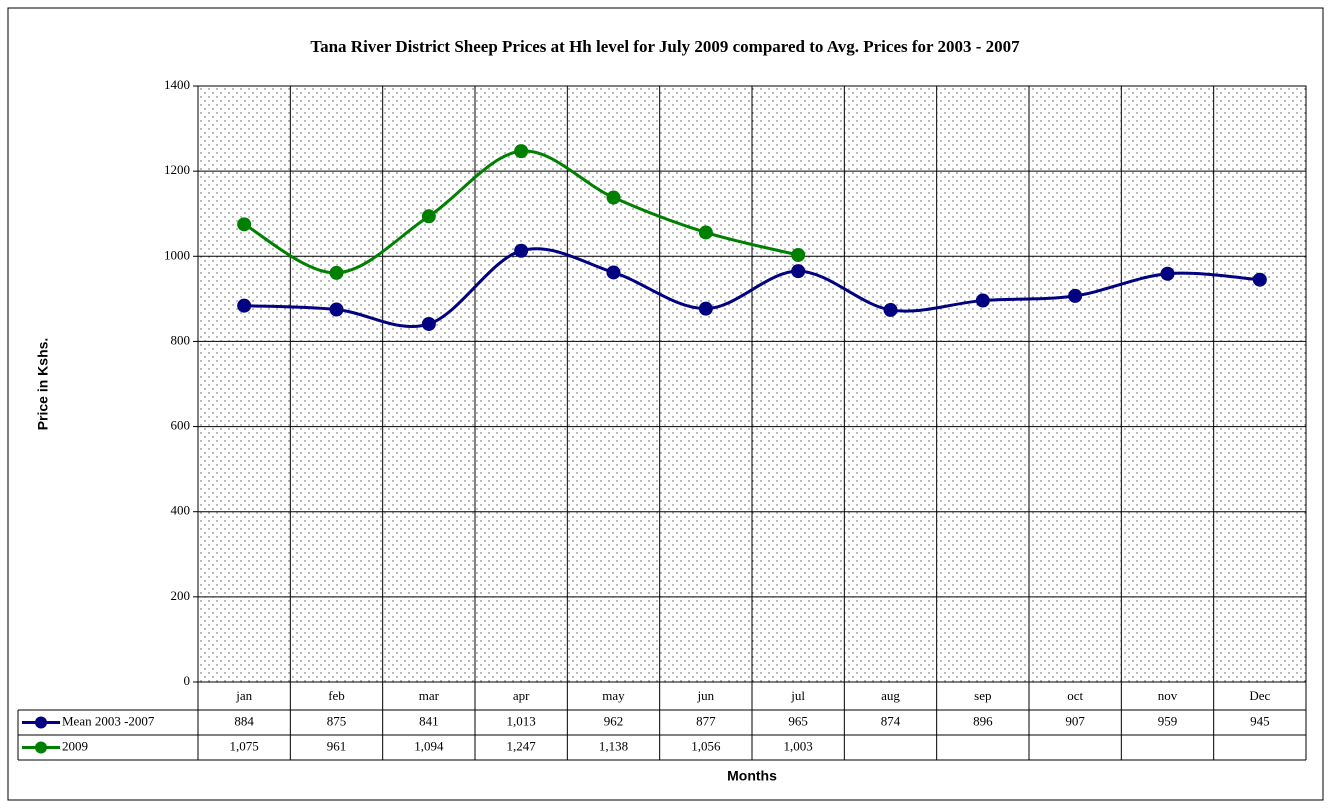  Describe the element at coordinates (181, 339) in the screenshot. I see `y-tick-label: 800` at that location.